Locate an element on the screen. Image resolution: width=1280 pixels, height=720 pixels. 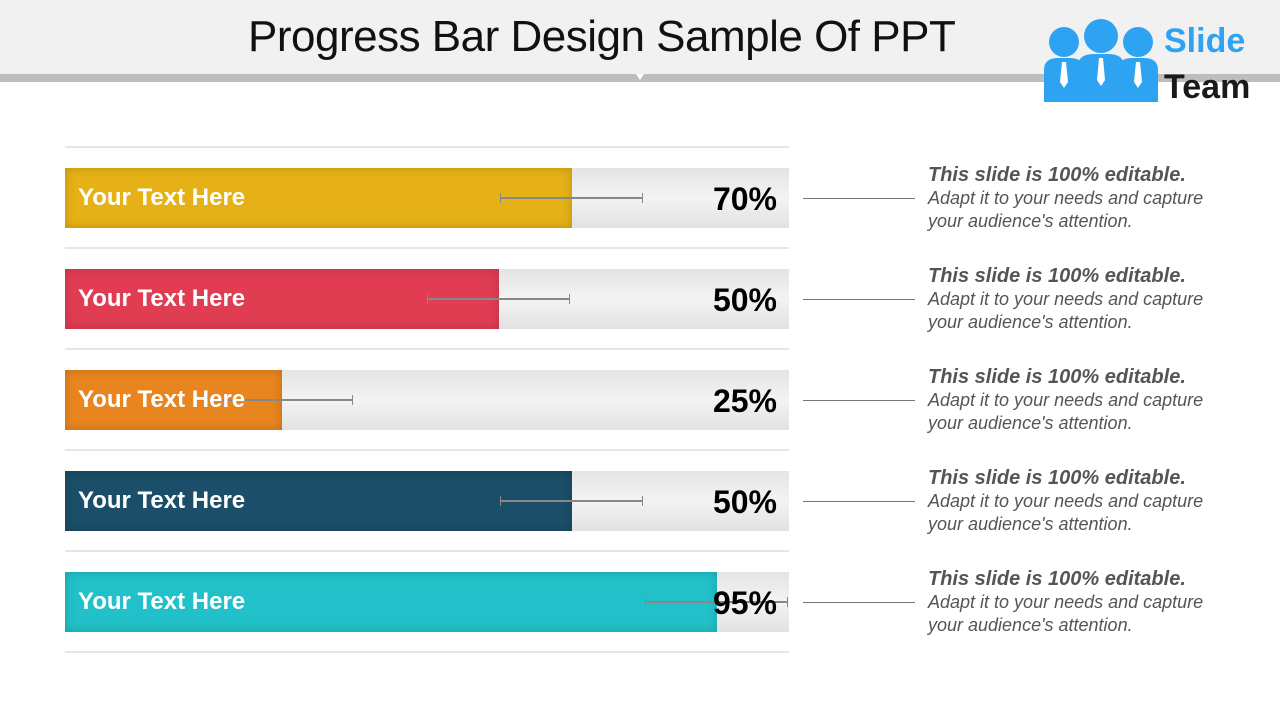
percent-label: 95% is located at coordinates (744, 603).